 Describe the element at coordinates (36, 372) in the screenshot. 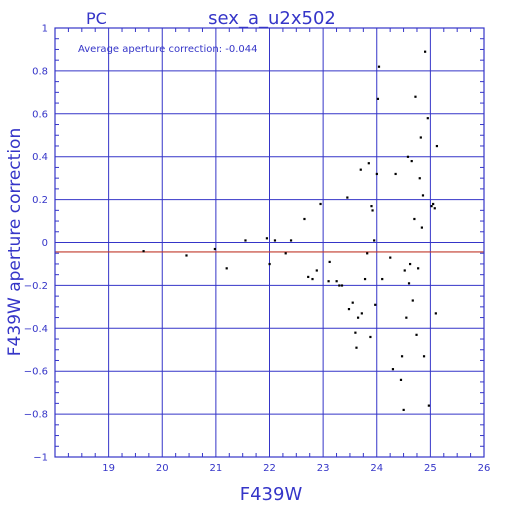

I see `y-tick-label: −0.6` at that location.